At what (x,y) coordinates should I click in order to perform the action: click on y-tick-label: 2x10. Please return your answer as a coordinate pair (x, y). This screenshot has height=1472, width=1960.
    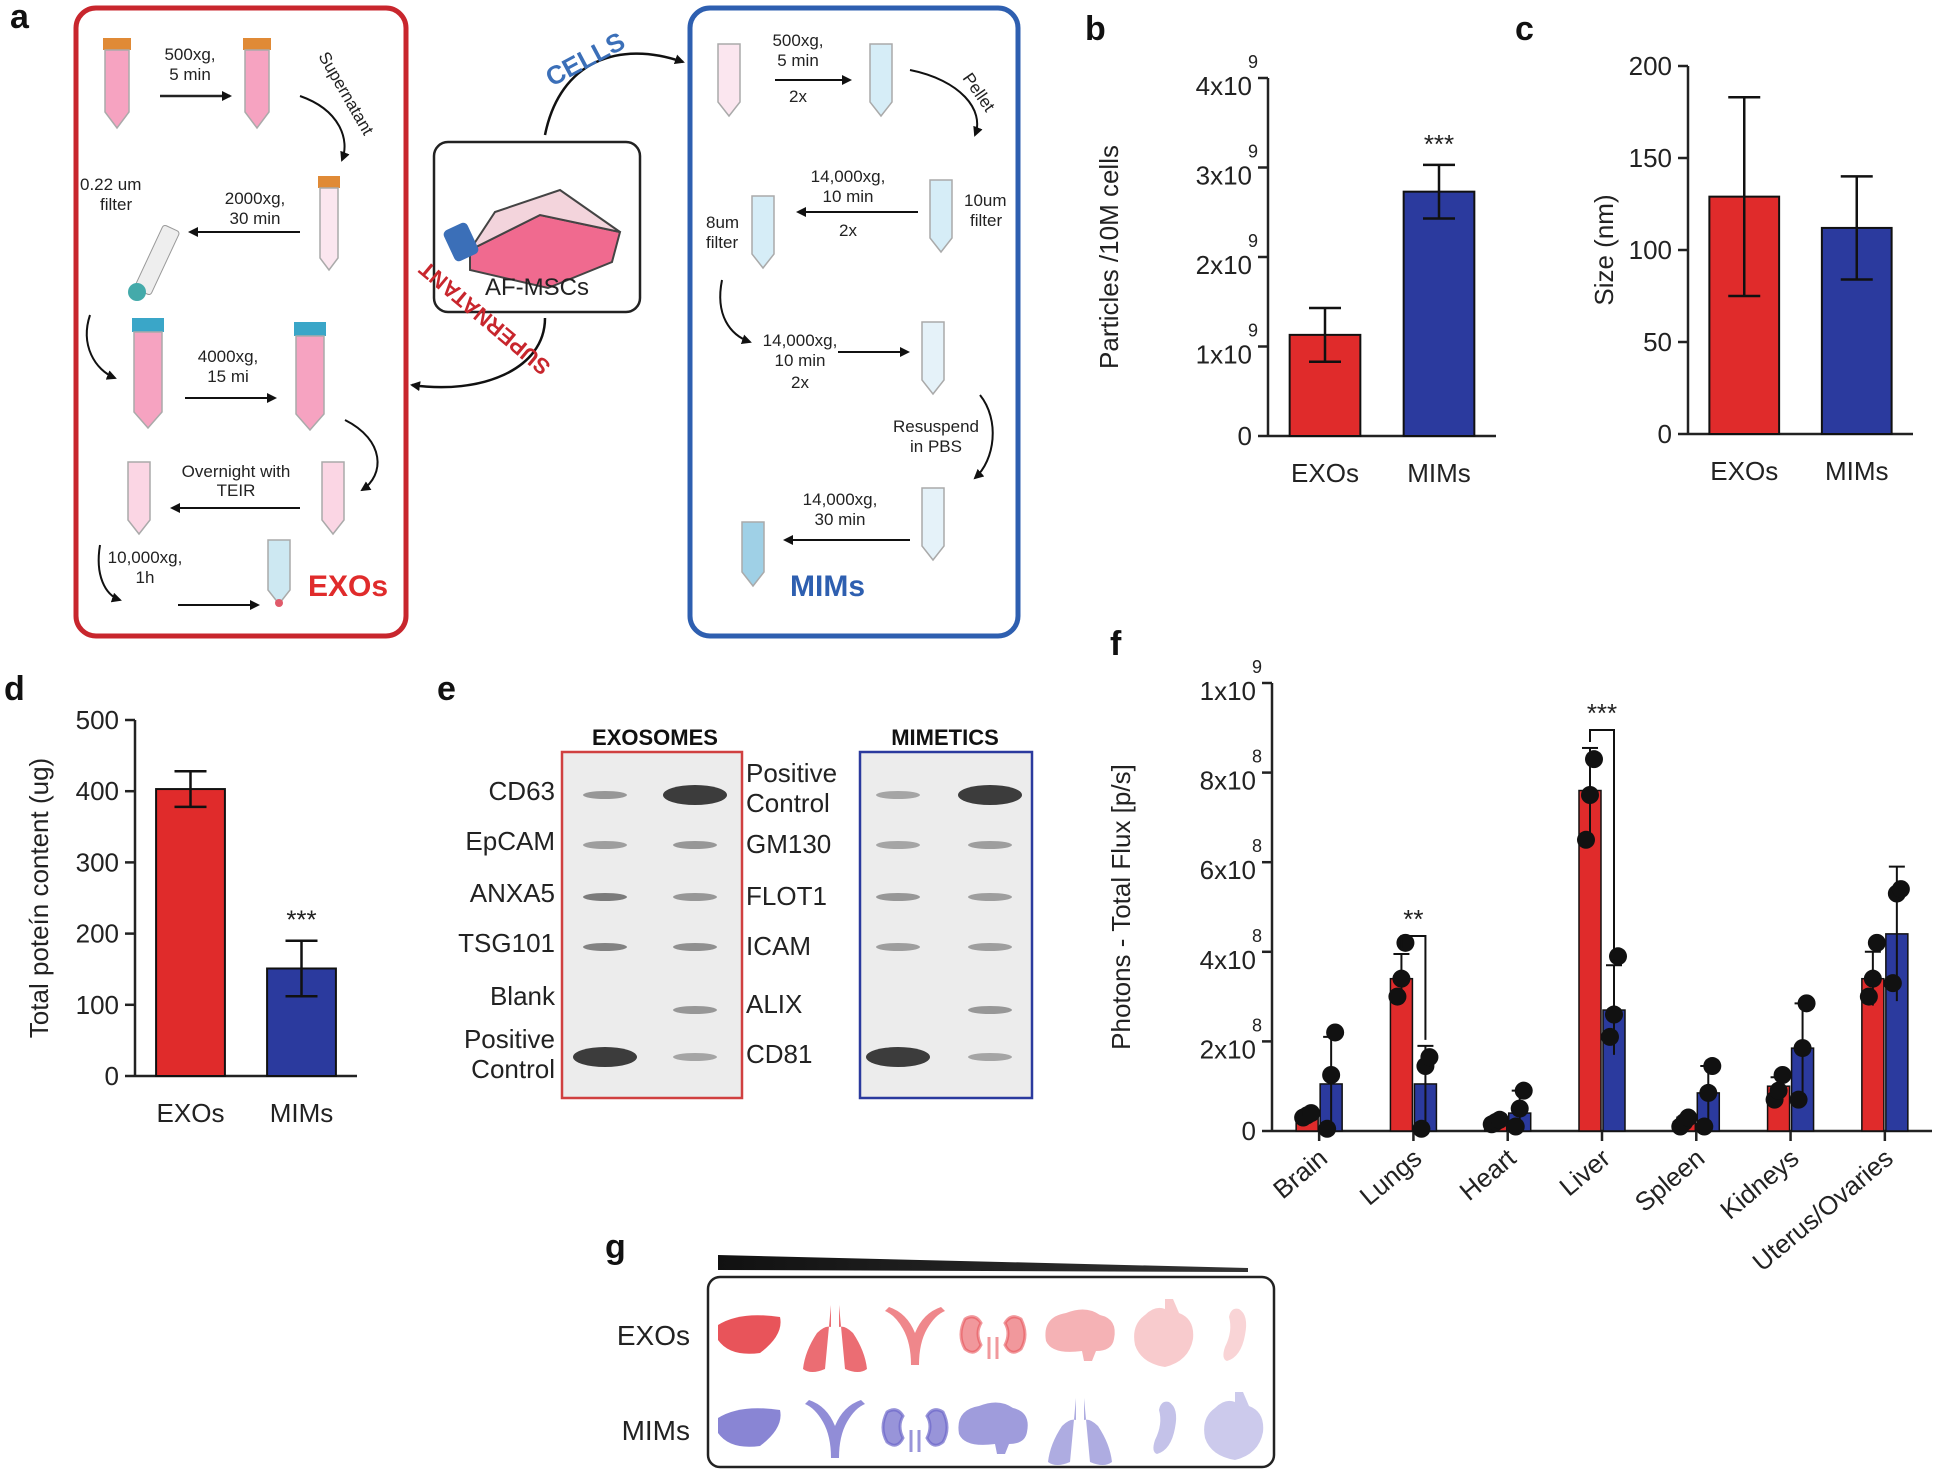
    Looking at the image, I should click on (1228, 1049).